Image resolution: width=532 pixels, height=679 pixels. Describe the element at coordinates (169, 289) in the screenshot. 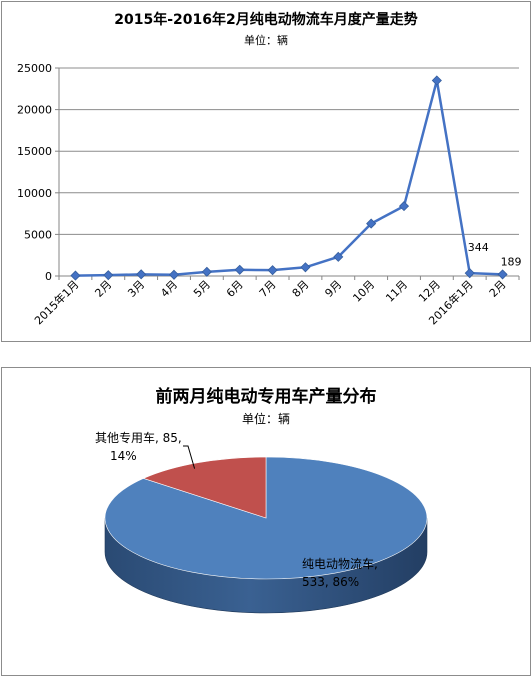

I see `x-tick-label: 4月` at that location.